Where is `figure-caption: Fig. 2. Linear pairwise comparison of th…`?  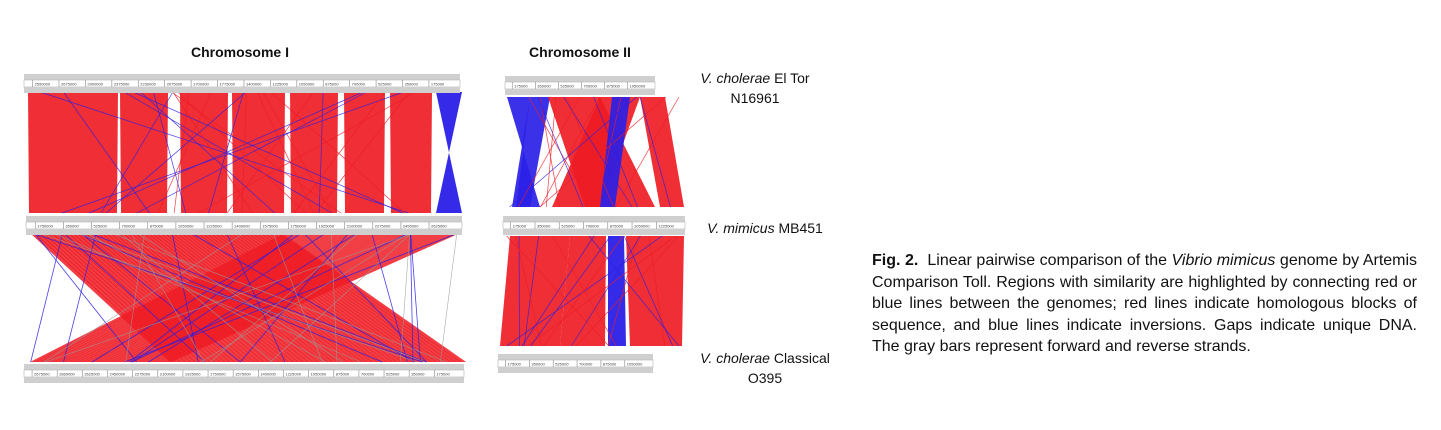
figure-caption: Fig. 2. Linear pairwise comparison of th… is located at coordinates (1144, 304).